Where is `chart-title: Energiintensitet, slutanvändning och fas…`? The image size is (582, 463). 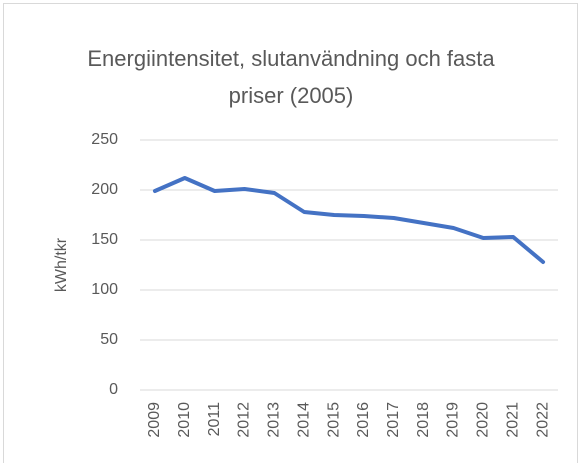
chart-title: Energiintensitet, slutanvändning och fas… is located at coordinates (291, 77).